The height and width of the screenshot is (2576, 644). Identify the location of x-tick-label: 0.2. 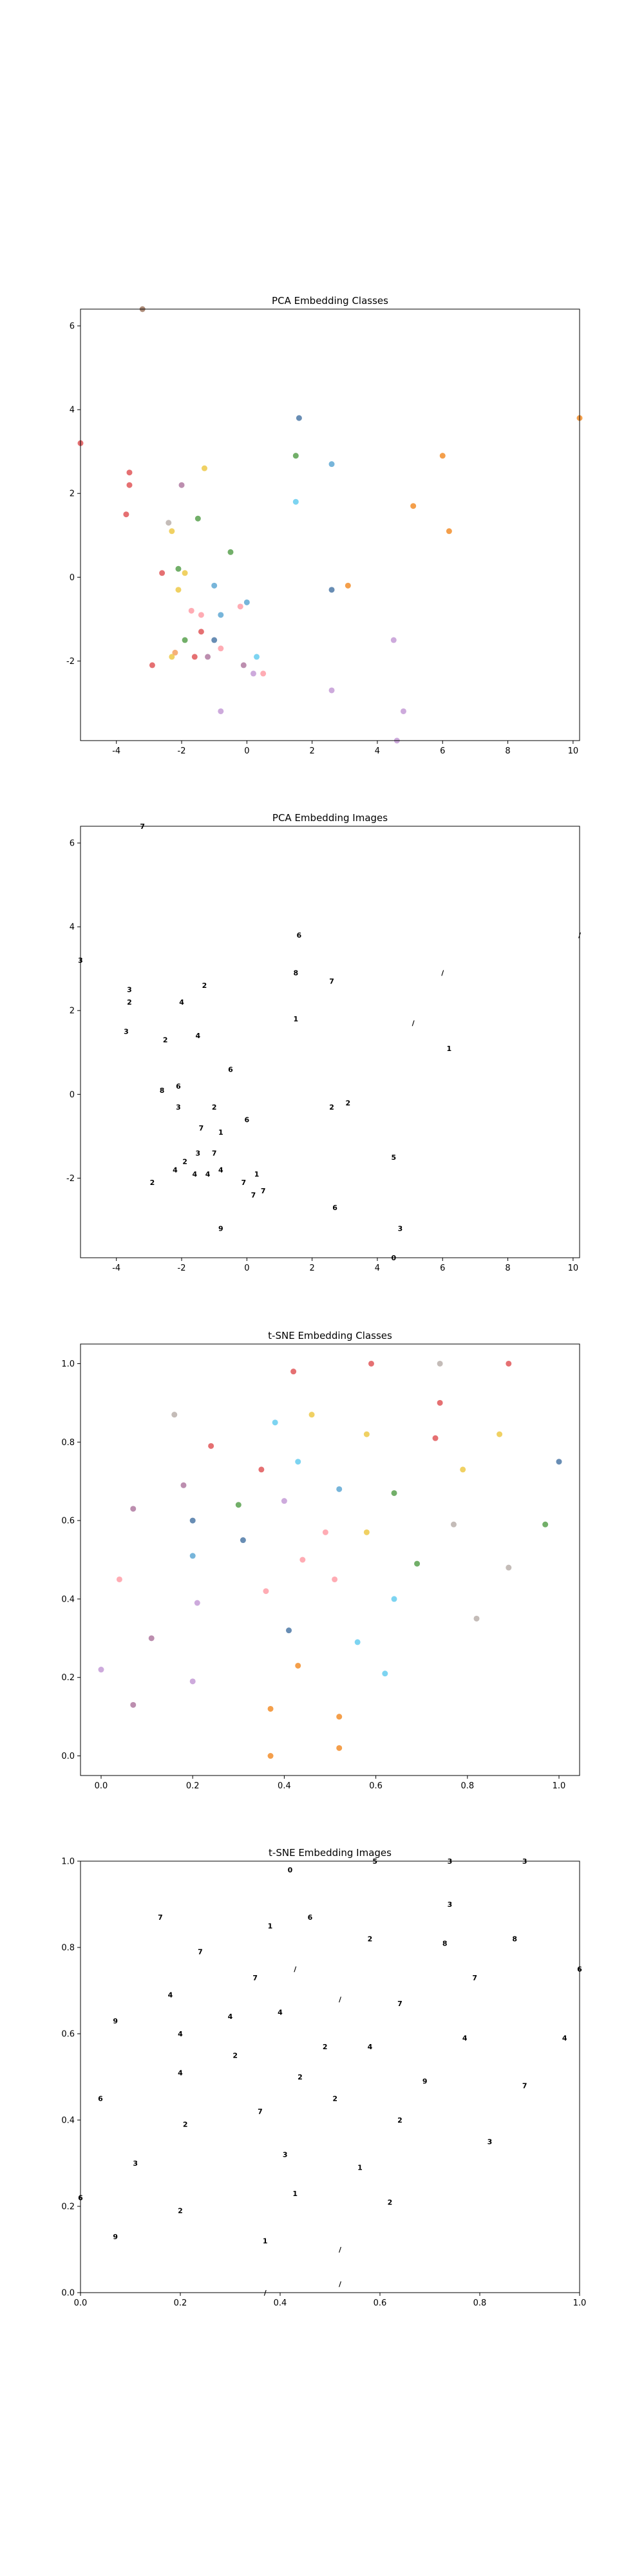
(193, 1786).